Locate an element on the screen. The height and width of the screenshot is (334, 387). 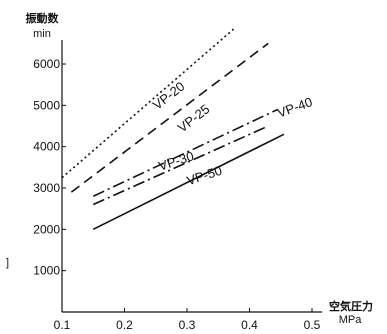
annotation-mark: ] is located at coordinates (7, 263).